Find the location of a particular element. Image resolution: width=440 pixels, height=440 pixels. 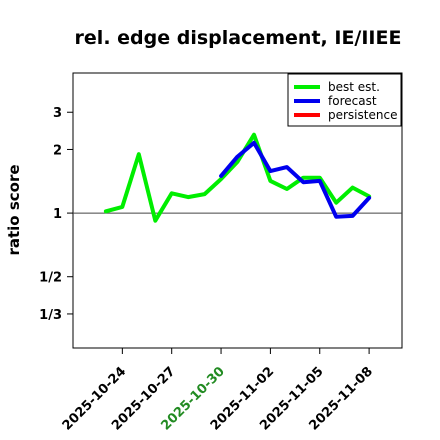

y-axis: 1/3 1/2 1 2 3 is located at coordinates (56, 214).